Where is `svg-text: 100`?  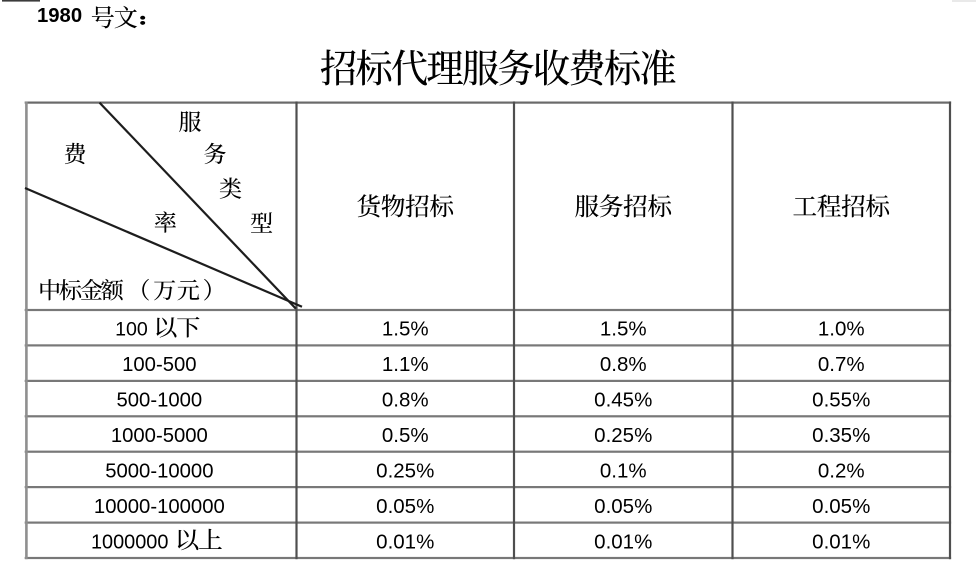 svg-text: 100 is located at coordinates (131, 330).